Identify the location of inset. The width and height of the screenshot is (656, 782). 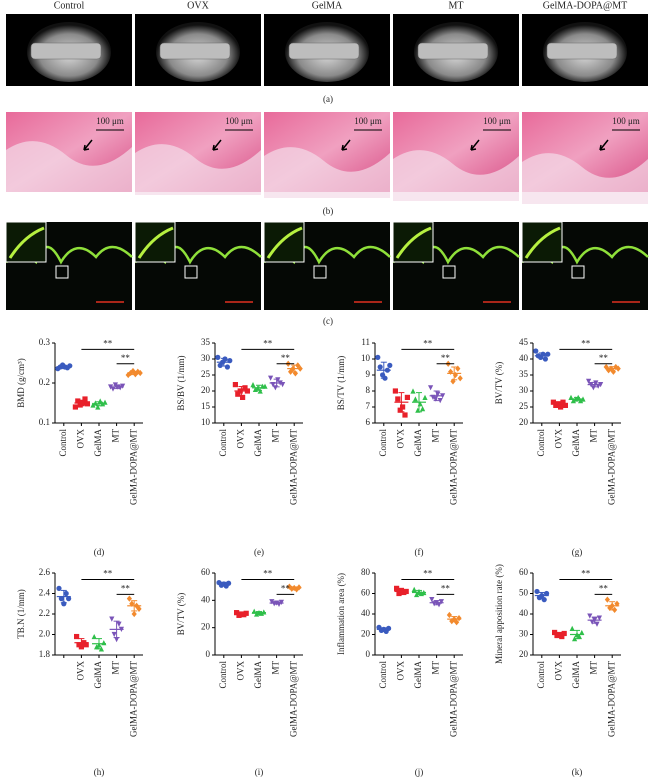
(542, 242).